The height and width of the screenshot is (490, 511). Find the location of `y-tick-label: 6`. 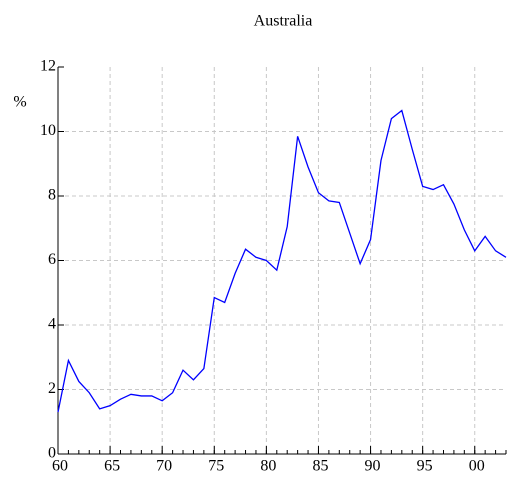

y-tick-label: 6 is located at coordinates (52, 259).